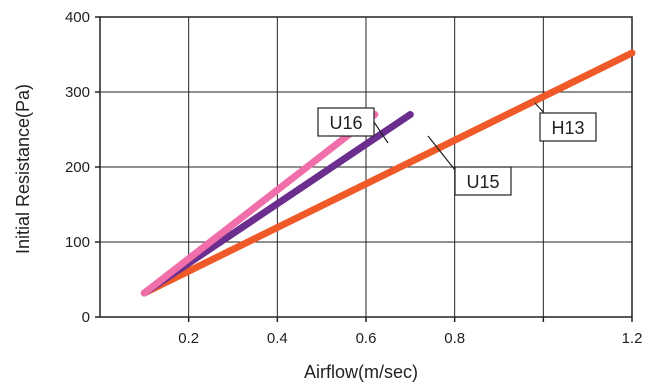 The width and height of the screenshot is (668, 386). Describe the element at coordinates (632, 338) in the screenshot. I see `x-tick-label: 1.2` at that location.